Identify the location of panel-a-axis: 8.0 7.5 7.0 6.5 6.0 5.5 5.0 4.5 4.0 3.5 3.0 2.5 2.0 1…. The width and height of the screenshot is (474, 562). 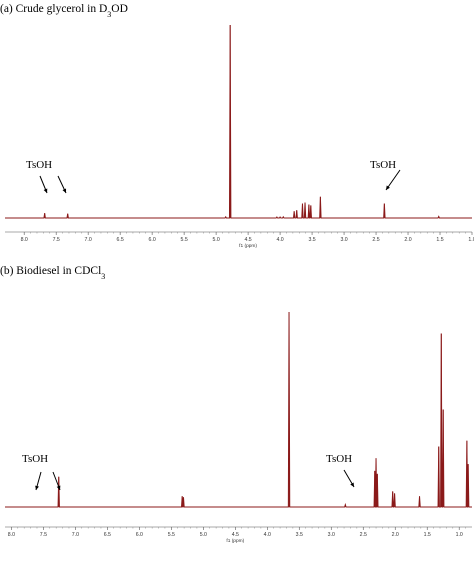
(239, 240).